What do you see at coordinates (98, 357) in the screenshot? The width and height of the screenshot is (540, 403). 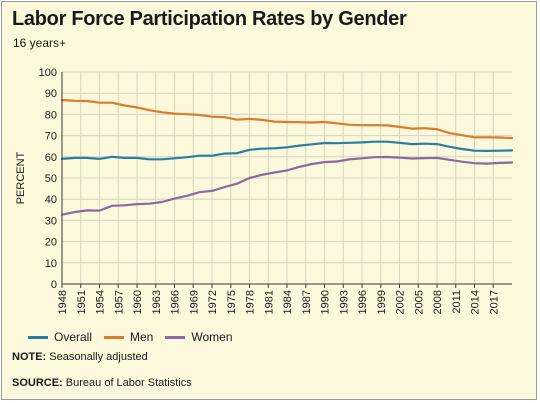 I see `note-value: Seasonally adjusted` at bounding box center [98, 357].